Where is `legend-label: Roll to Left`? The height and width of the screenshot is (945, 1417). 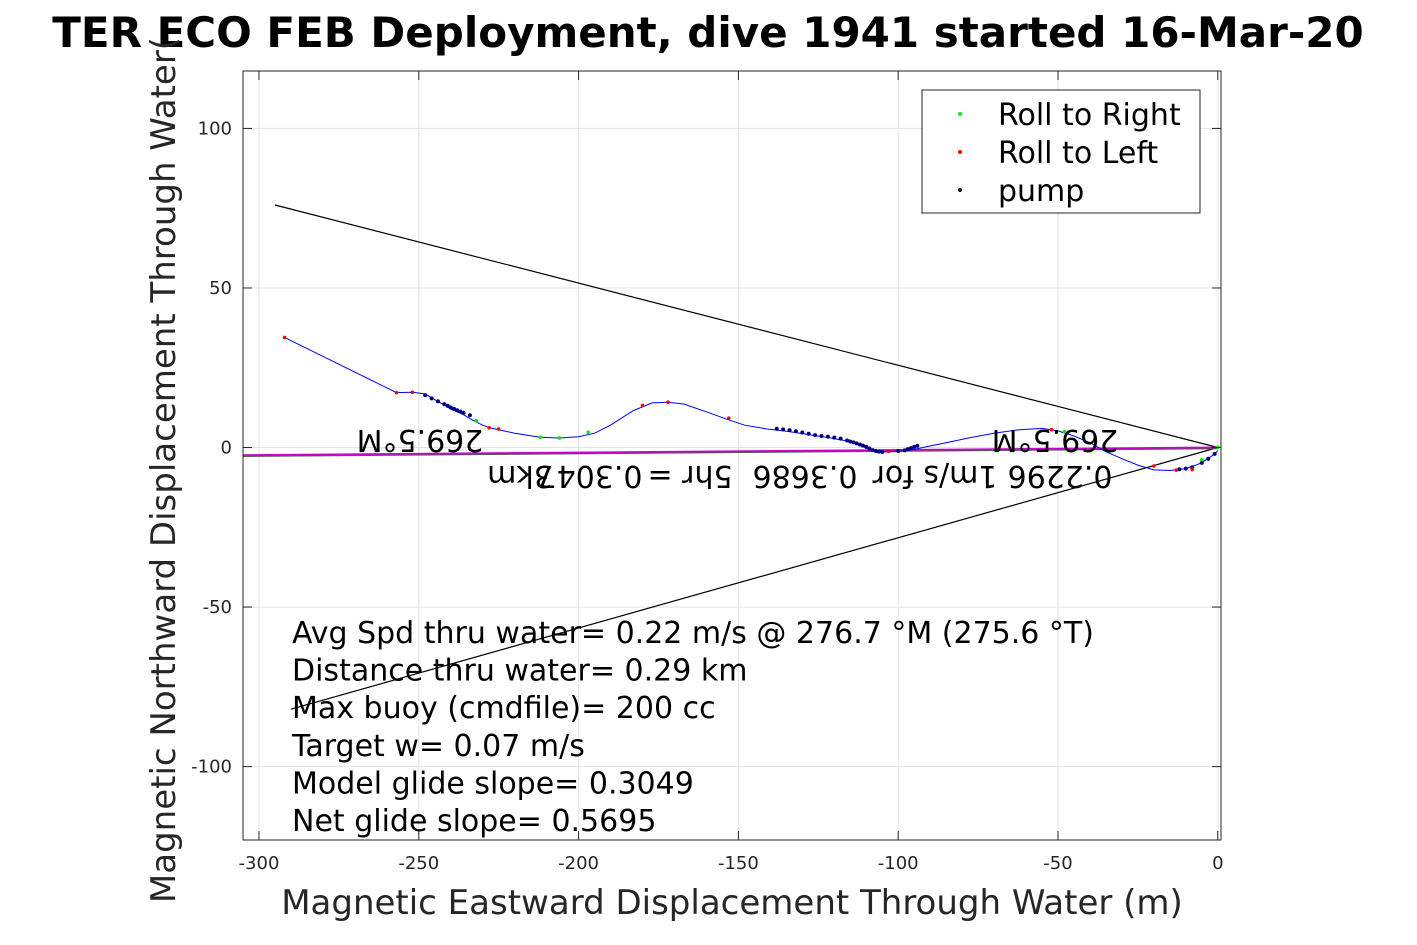 legend-label: Roll to Left is located at coordinates (1078, 153).